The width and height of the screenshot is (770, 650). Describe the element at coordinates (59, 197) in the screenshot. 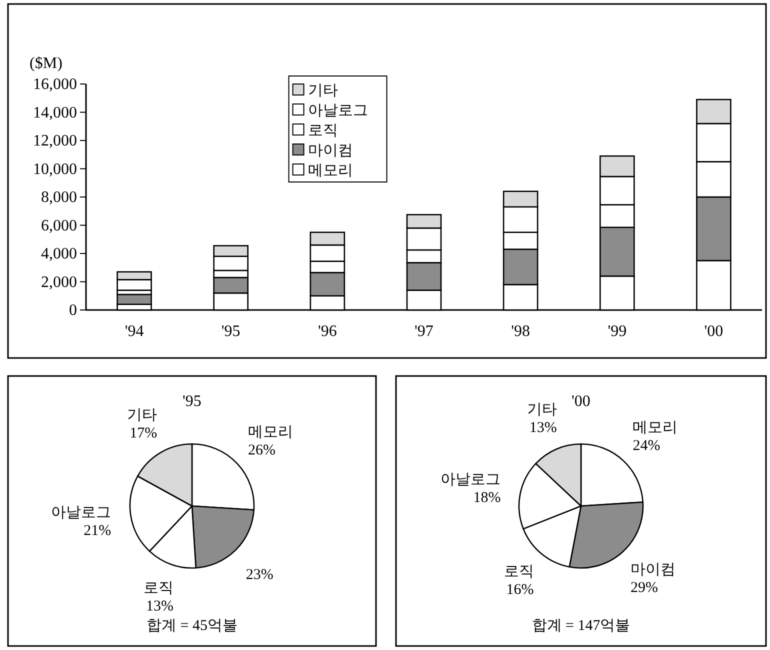

I see `y-tick-label: 8,000` at that location.